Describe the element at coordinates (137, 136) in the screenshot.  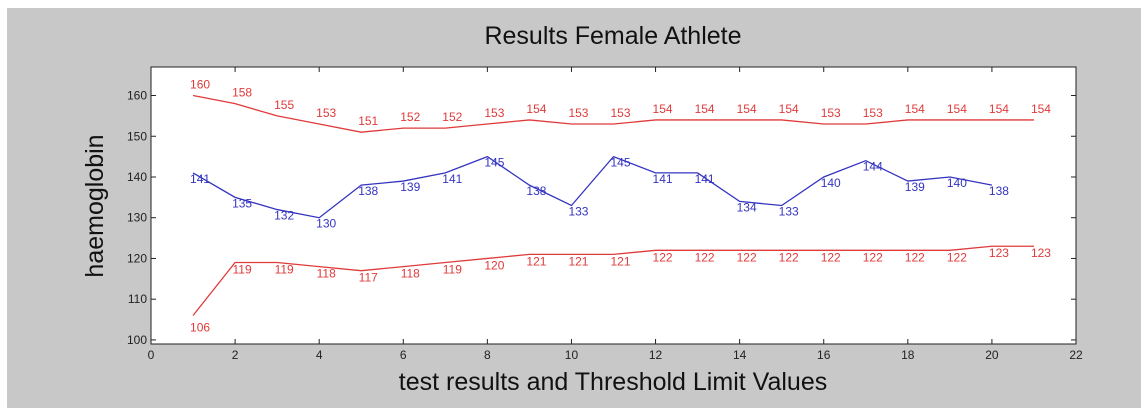
I see `y-tick-label: 150` at that location.